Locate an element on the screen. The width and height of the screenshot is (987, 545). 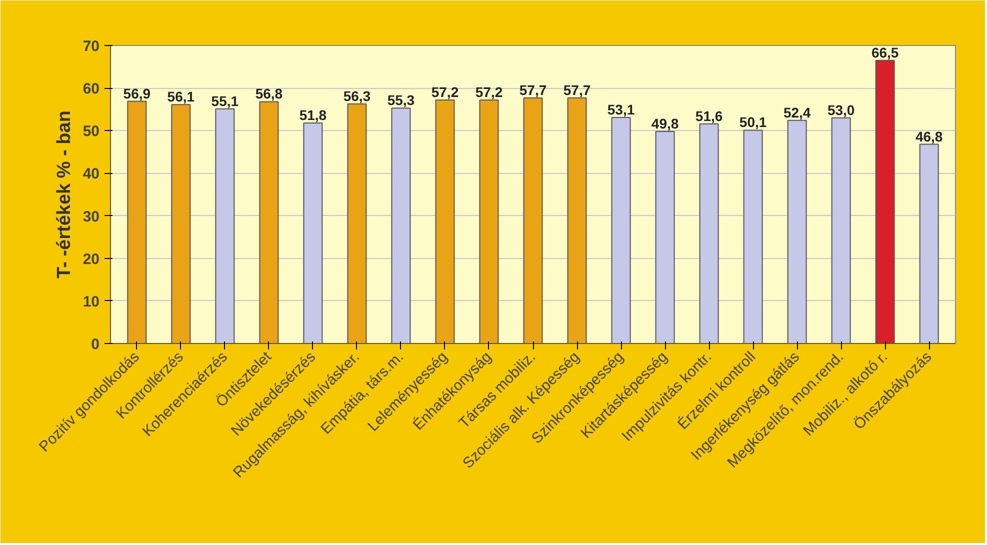
data-label: 46,8 is located at coordinates (929, 136).